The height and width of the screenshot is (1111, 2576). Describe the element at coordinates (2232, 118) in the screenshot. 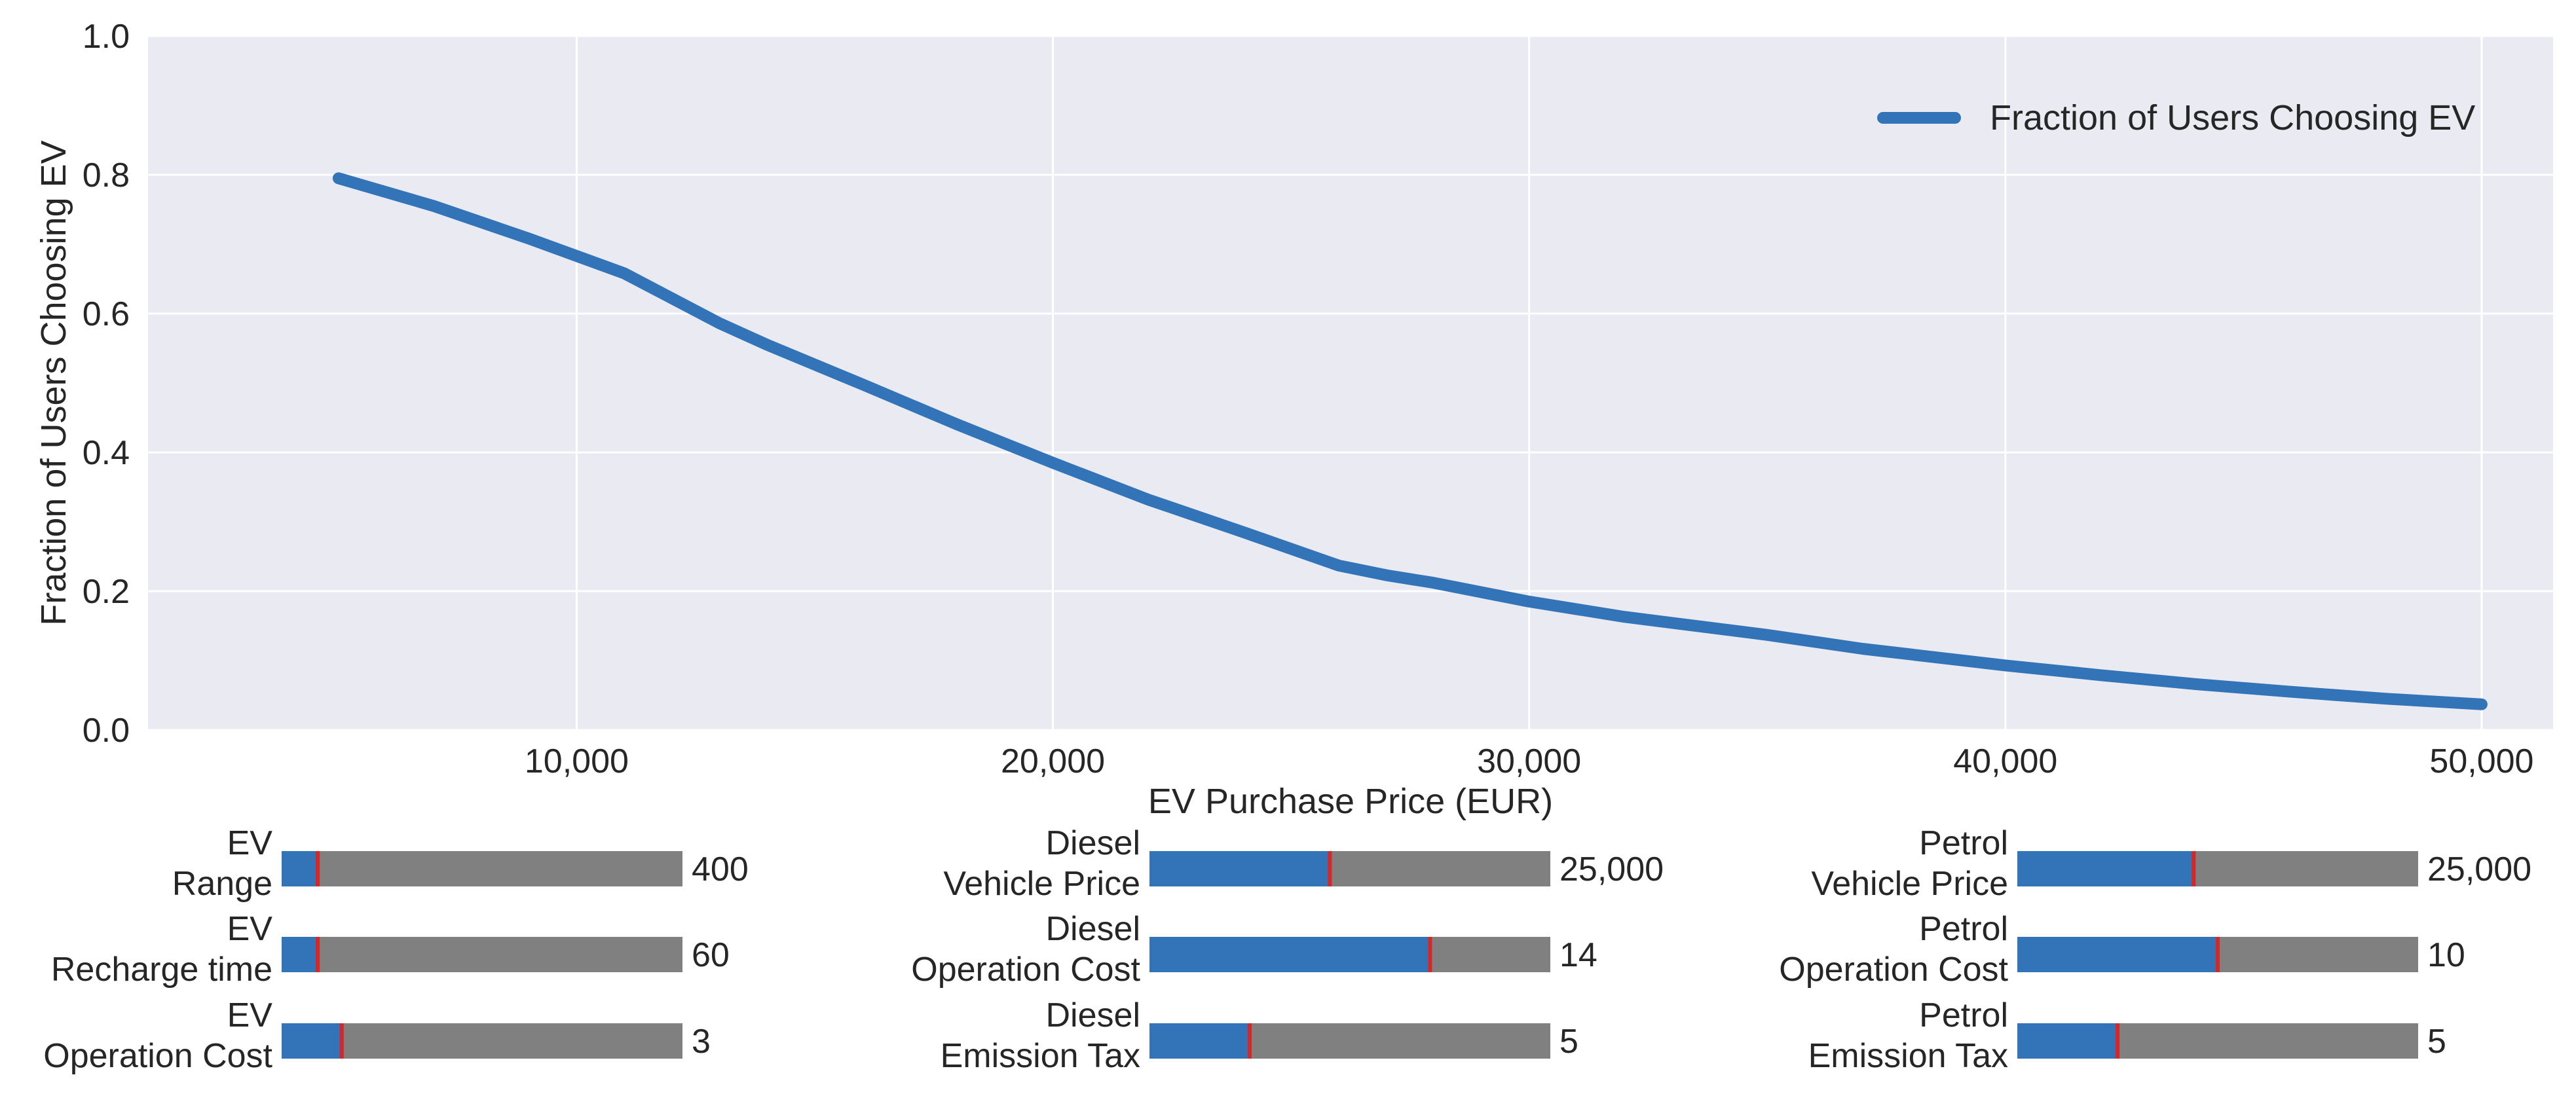

I see `legend-label: Fraction of Users Choosing EV` at that location.